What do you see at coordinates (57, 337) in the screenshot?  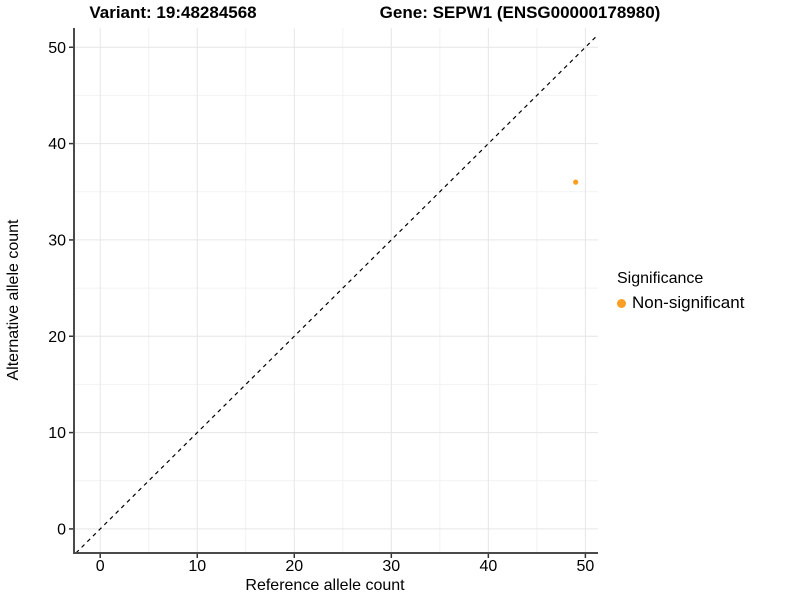 I see `y-tick-label: 20` at bounding box center [57, 337].